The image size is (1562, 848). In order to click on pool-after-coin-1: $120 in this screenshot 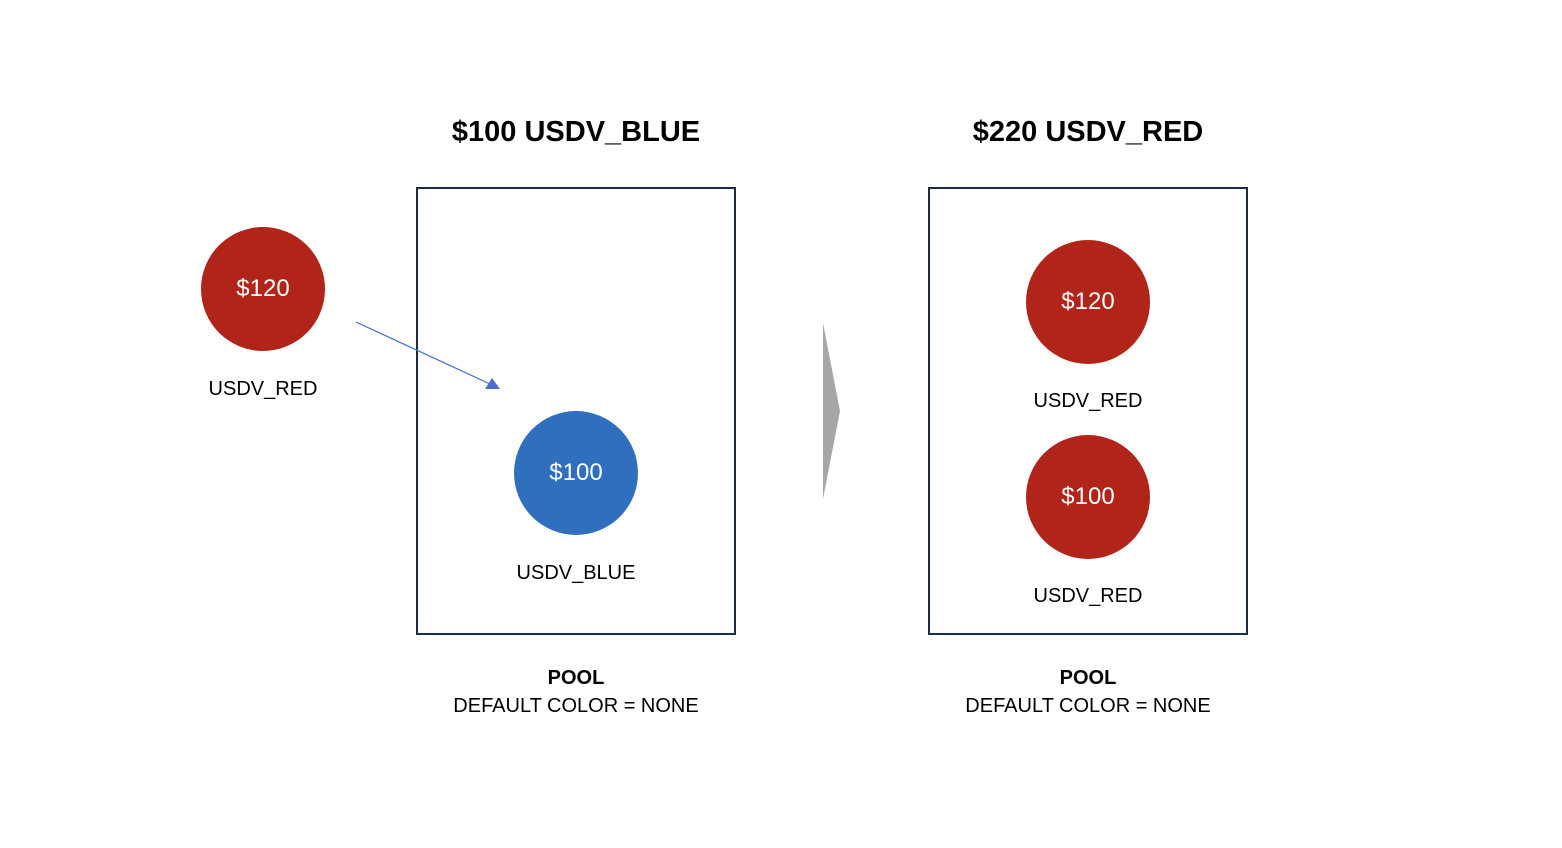, I will do `click(1088, 302)`.